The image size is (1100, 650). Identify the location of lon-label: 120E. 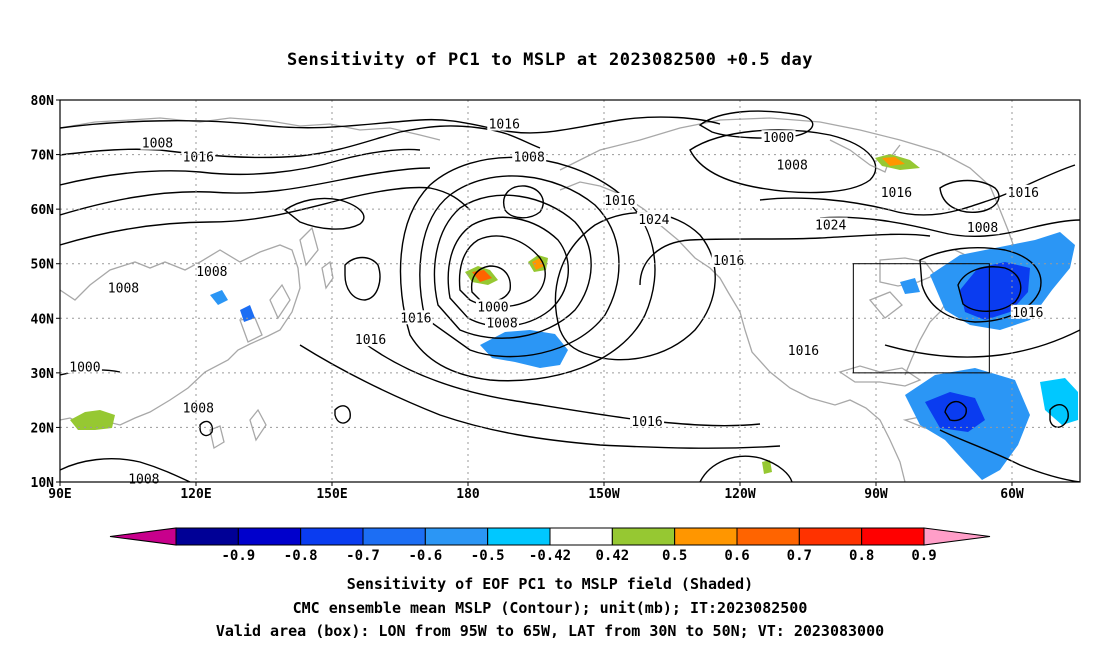
(195, 494).